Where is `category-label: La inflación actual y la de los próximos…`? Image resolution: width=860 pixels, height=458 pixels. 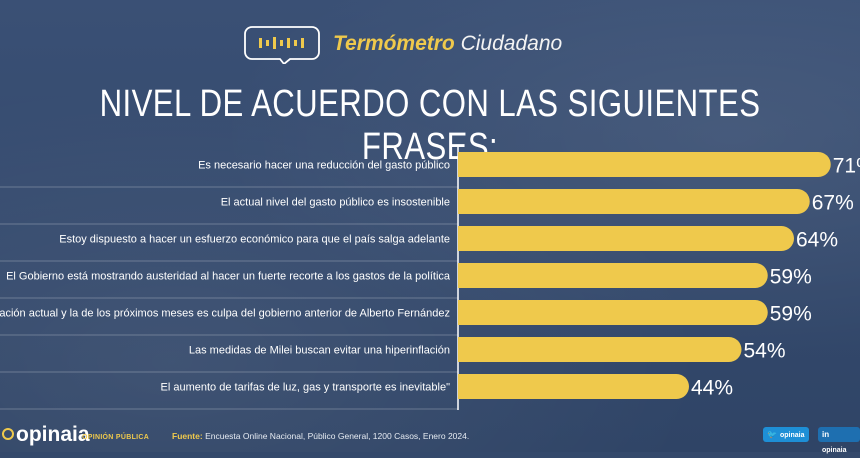 category-label: La inflación actual y la de los próximos… is located at coordinates (225, 314).